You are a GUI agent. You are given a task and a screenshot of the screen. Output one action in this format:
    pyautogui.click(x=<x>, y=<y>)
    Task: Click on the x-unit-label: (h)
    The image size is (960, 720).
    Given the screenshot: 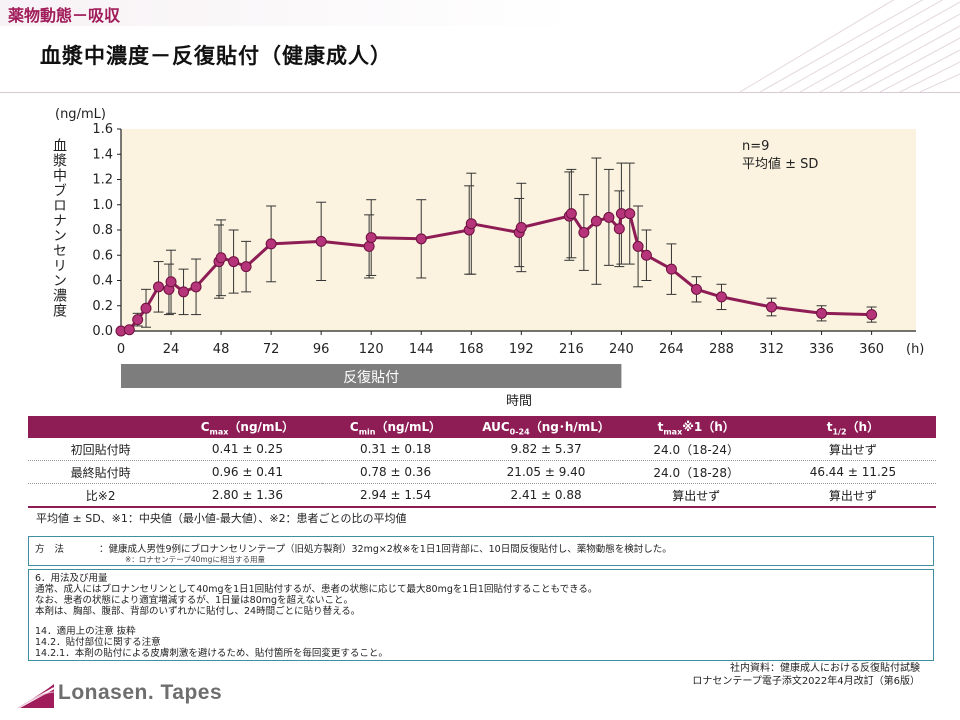 What is the action you would take?
    pyautogui.click(x=915, y=349)
    